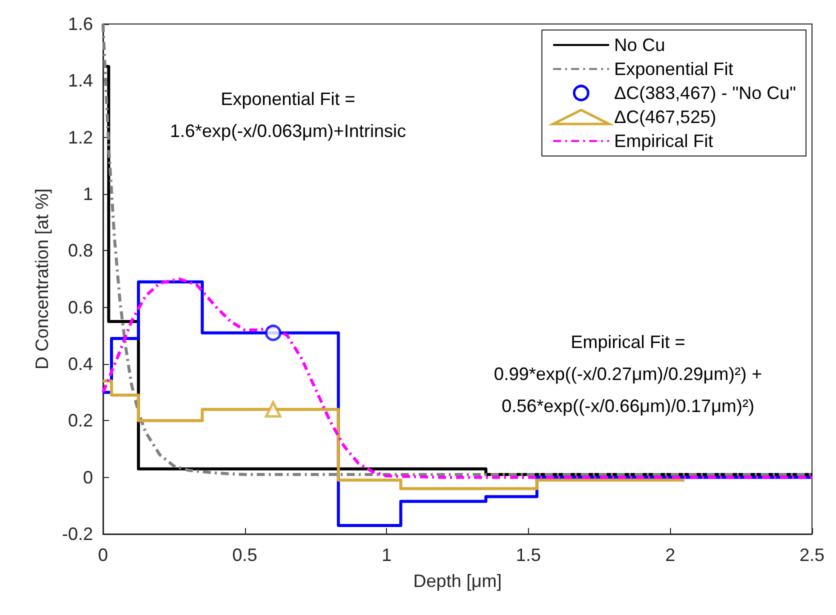 The image size is (836, 615). I want to click on legend-label: ΔC(467,525), so click(665, 117).